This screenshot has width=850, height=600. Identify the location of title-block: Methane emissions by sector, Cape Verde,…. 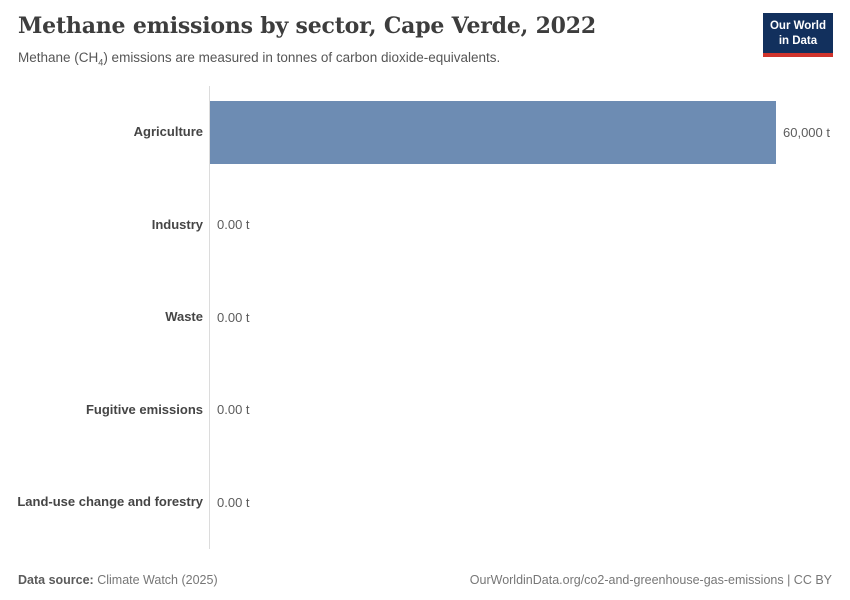
(307, 41).